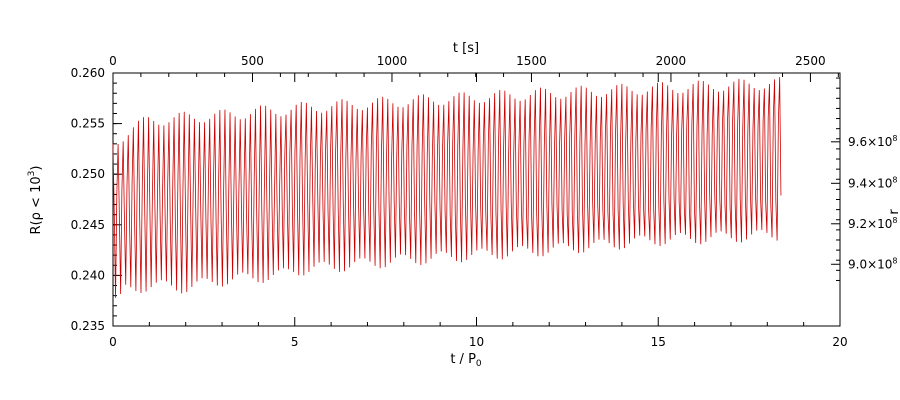 The image size is (900, 400). What do you see at coordinates (671, 61) in the screenshot?
I see `top-tick-label: 2000` at bounding box center [671, 61].